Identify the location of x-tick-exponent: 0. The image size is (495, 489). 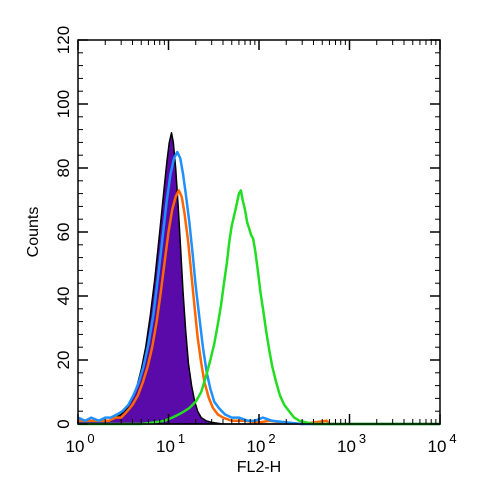
(90, 438).